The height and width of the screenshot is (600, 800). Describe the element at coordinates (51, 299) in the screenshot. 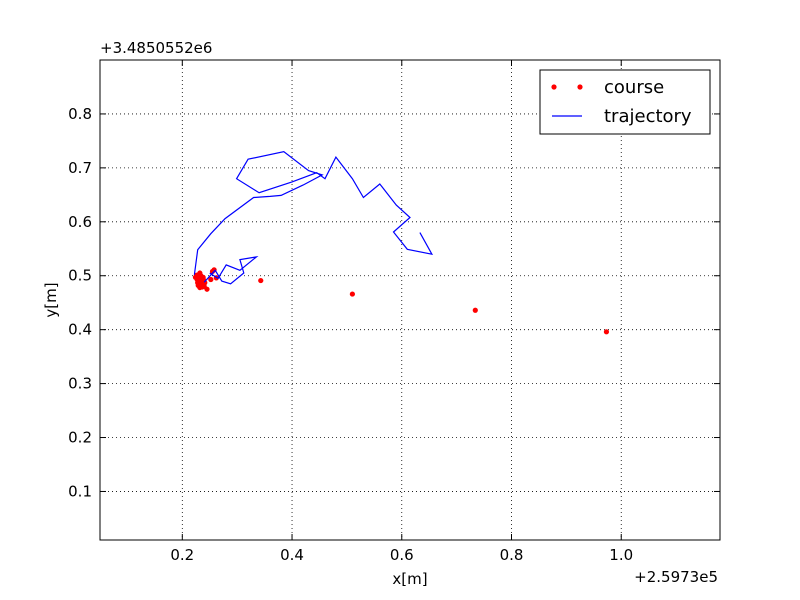

I see `y-axis-label: y[m]` at that location.